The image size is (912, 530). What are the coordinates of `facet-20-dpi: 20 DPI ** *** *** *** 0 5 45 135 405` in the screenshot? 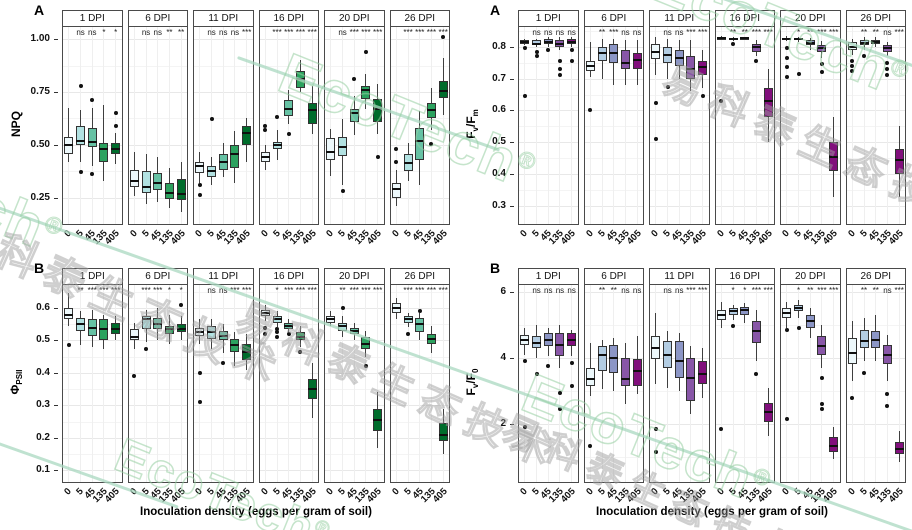 It's located at (354, 390).